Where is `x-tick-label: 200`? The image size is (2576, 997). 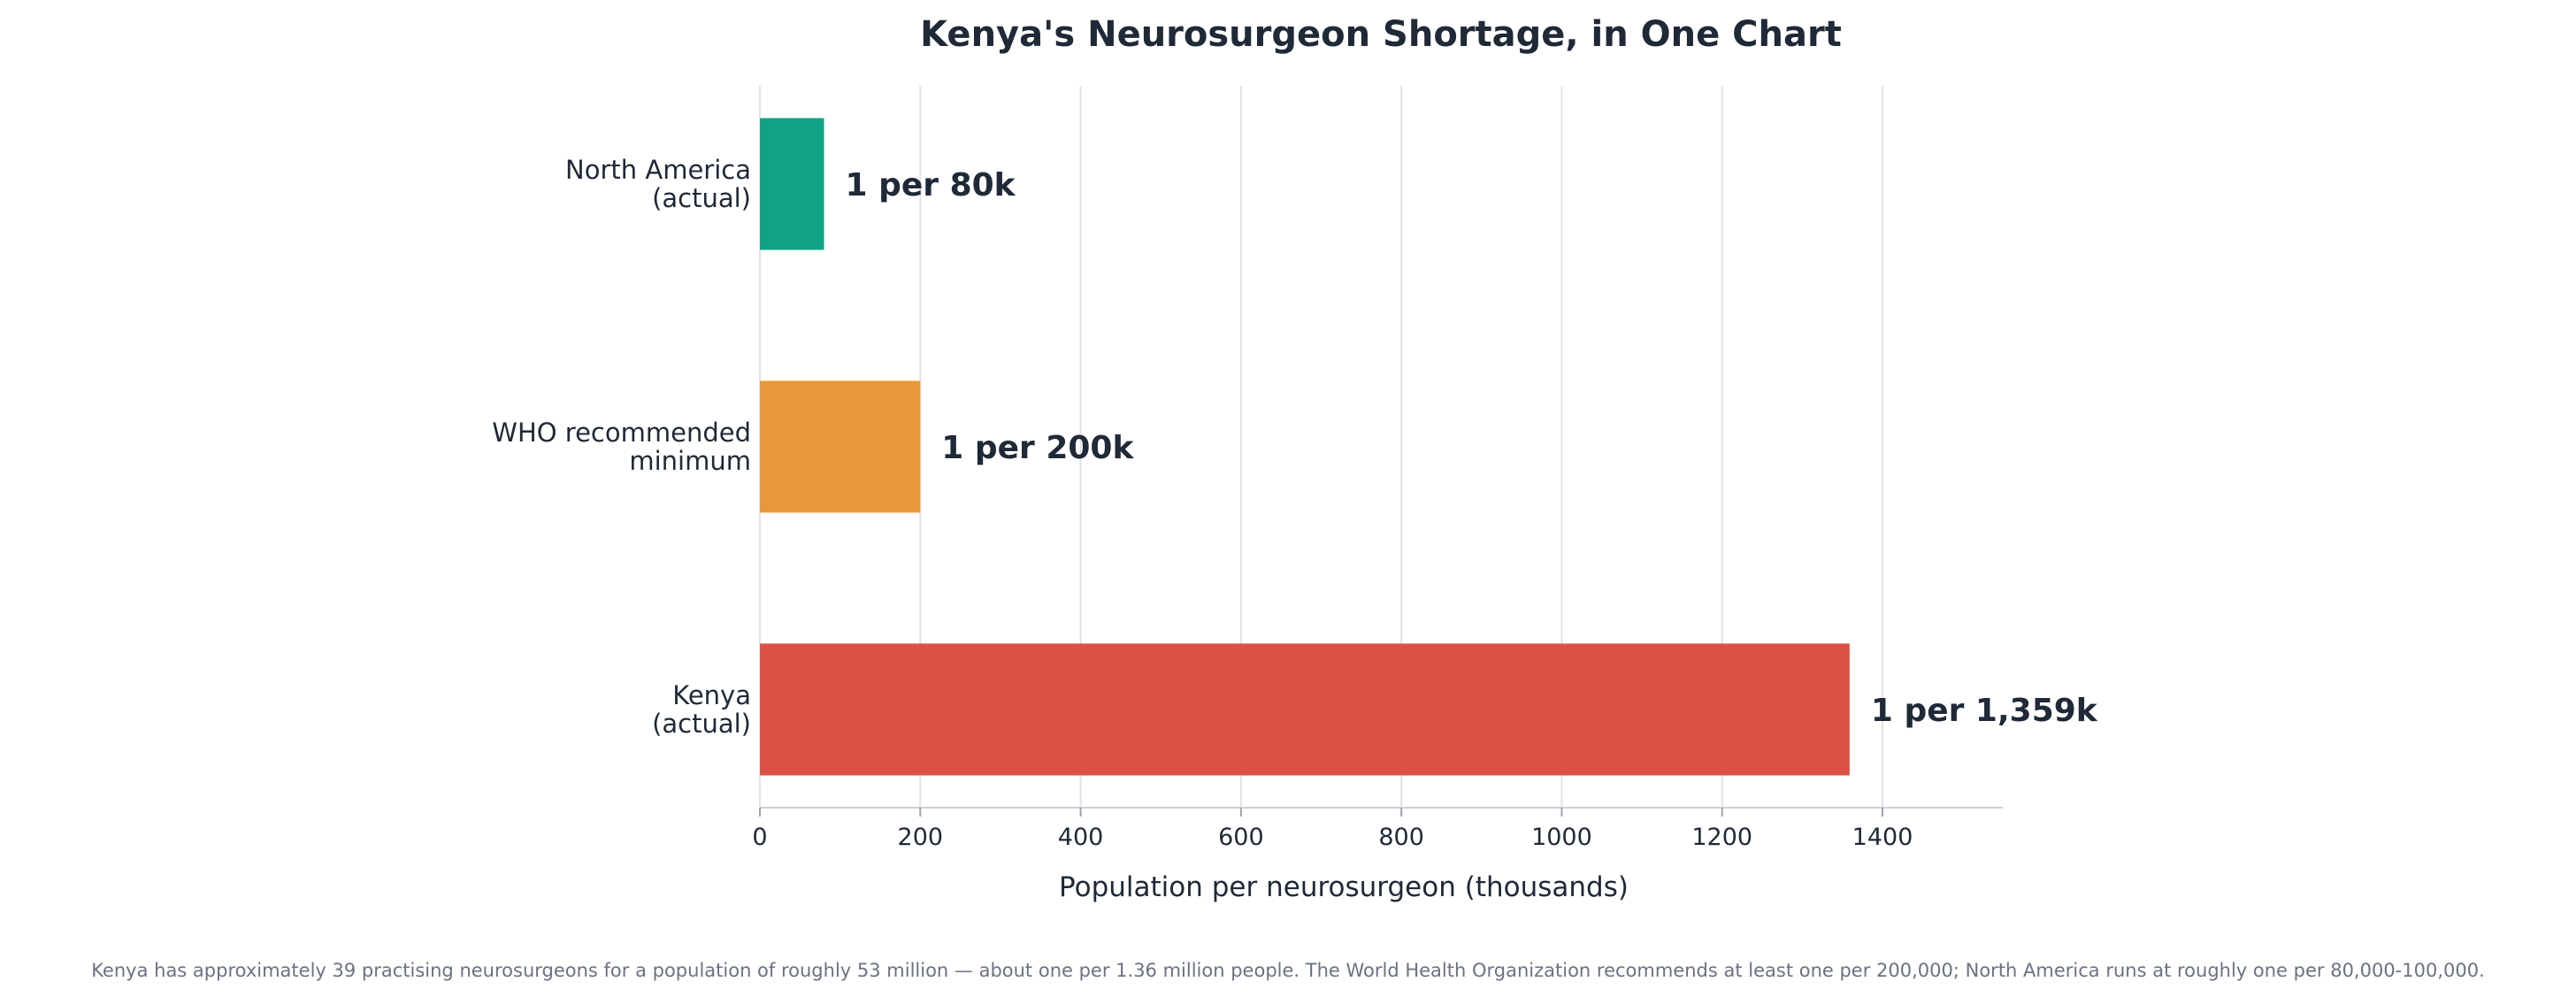
x-tick-label: 200 is located at coordinates (921, 837).